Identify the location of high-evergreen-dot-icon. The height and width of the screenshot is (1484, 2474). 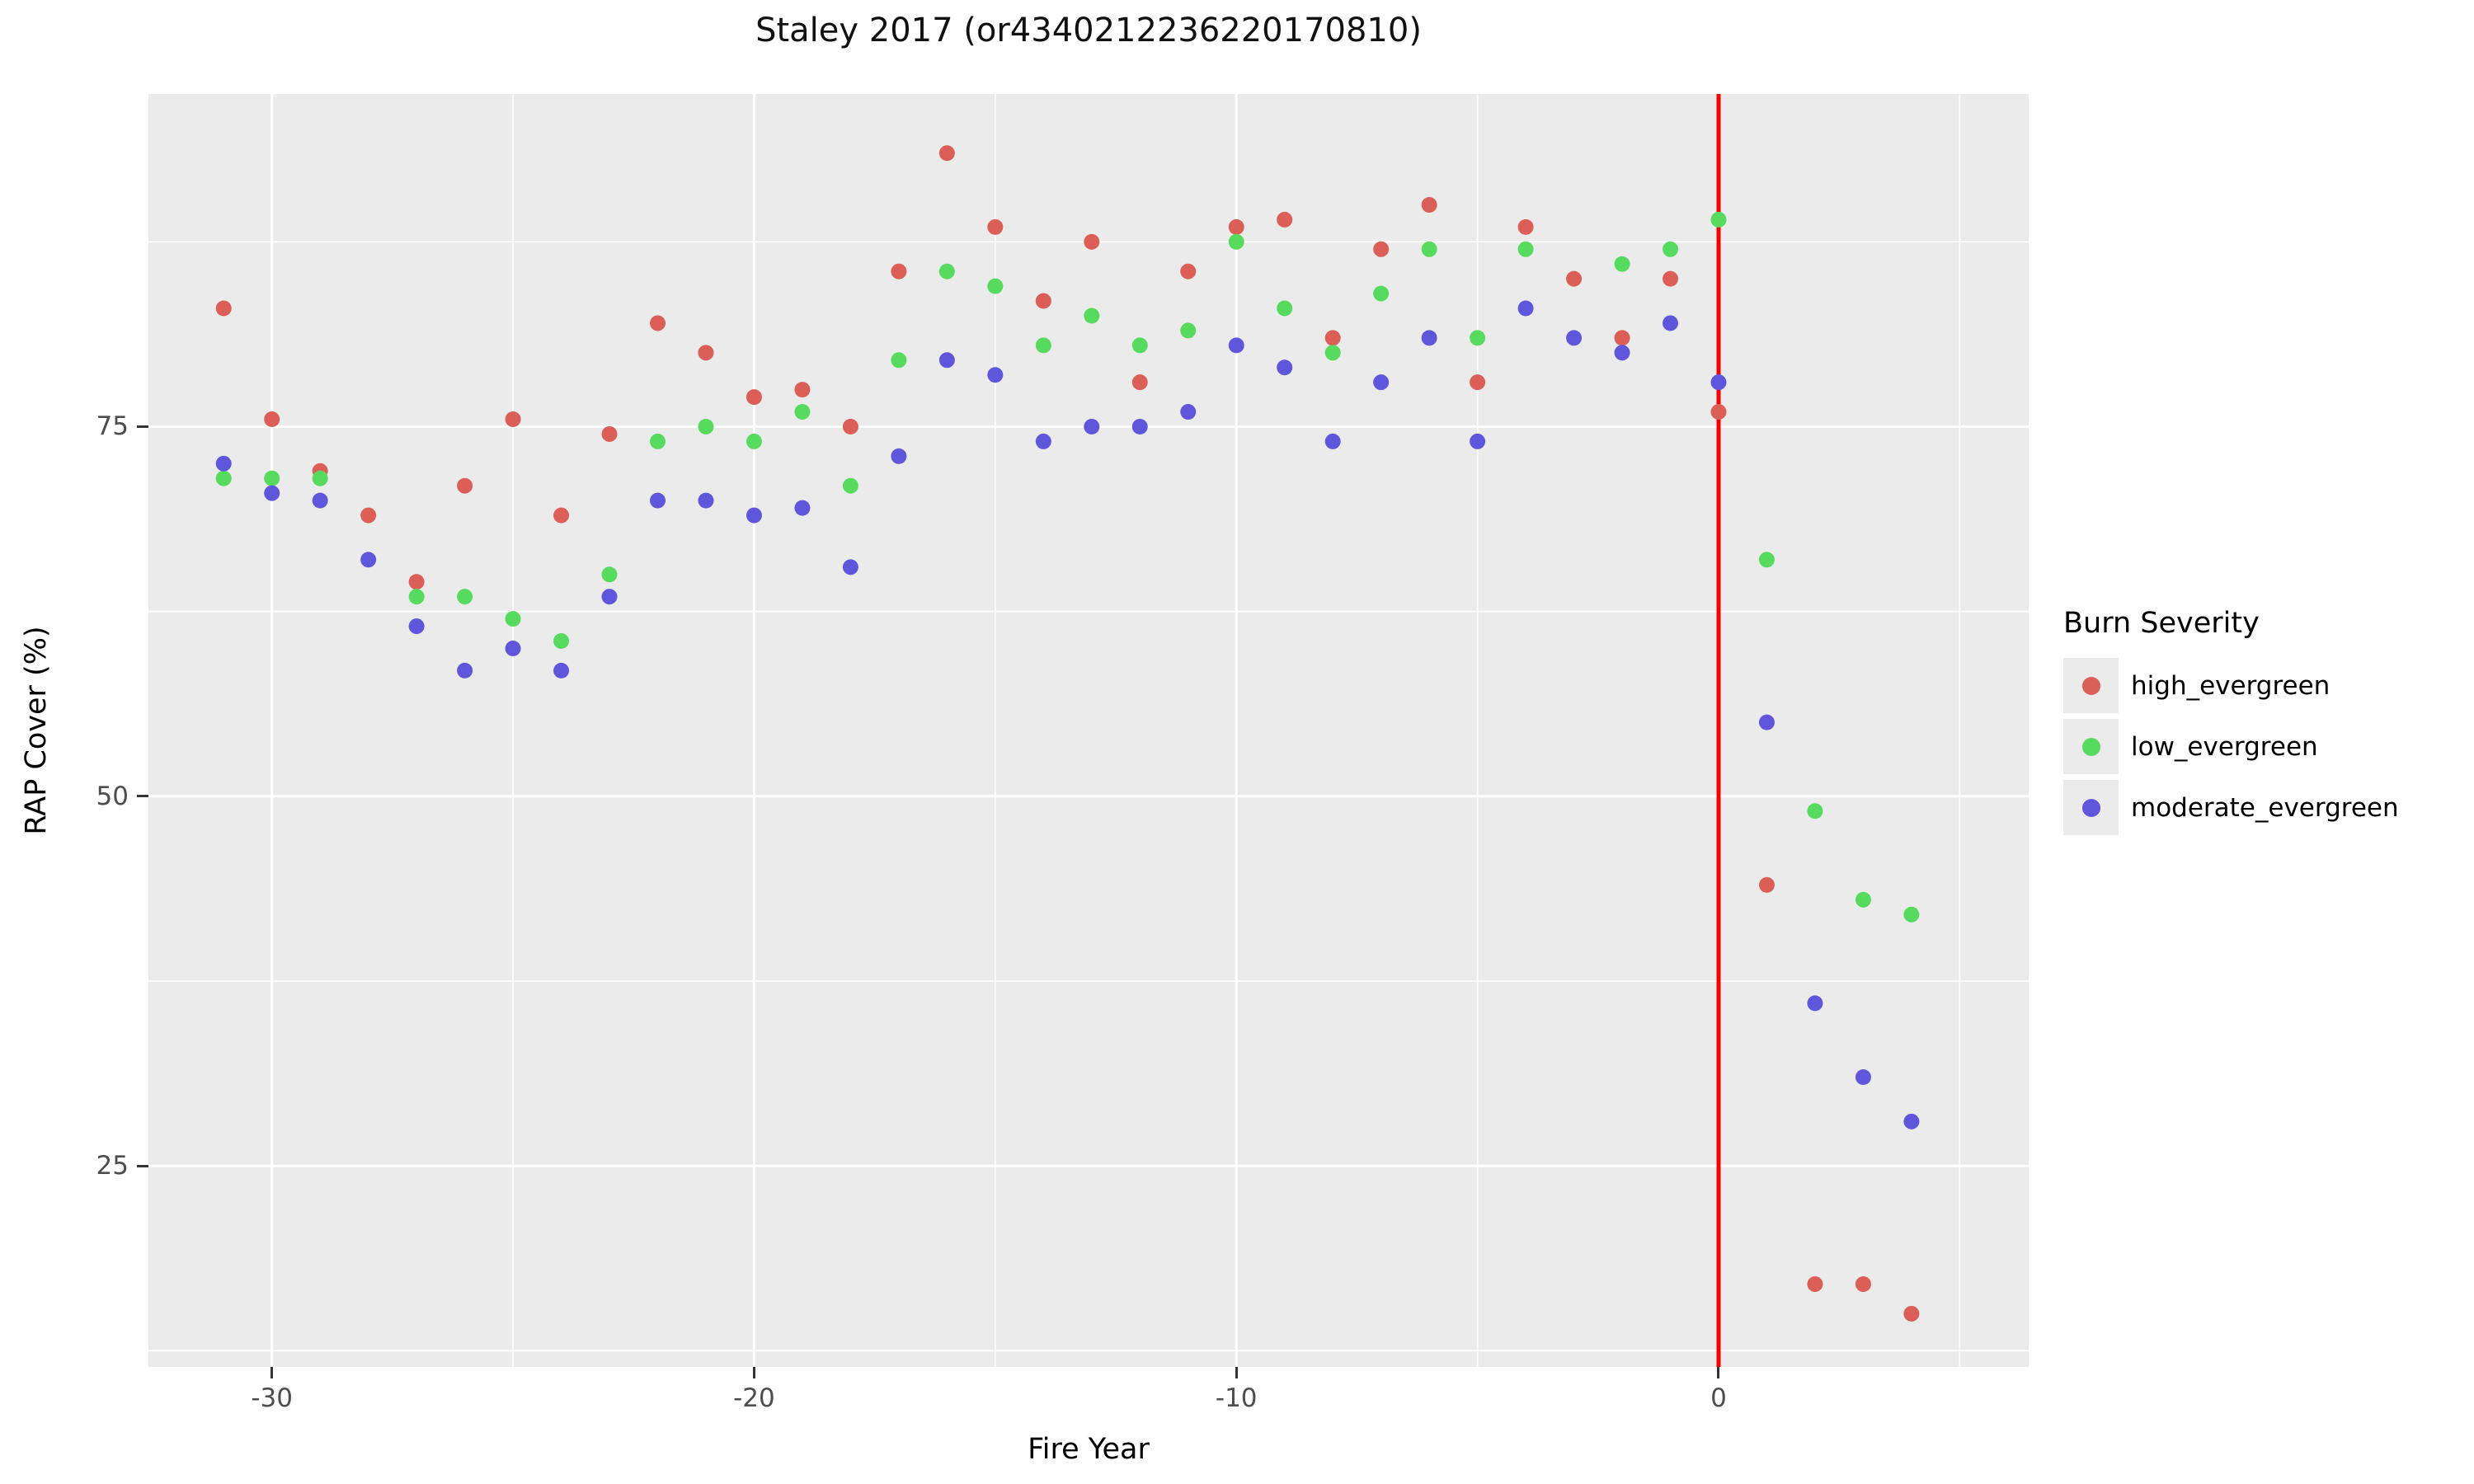
(2090, 685).